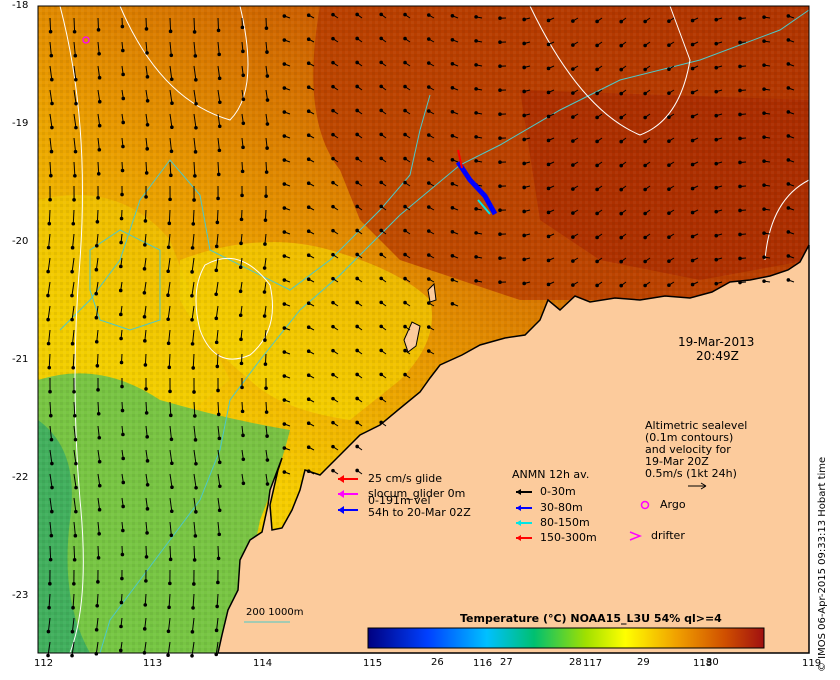 The width and height of the screenshot is (840, 680). Describe the element at coordinates (44, 663) in the screenshot. I see `lon-tick: 112` at that location.